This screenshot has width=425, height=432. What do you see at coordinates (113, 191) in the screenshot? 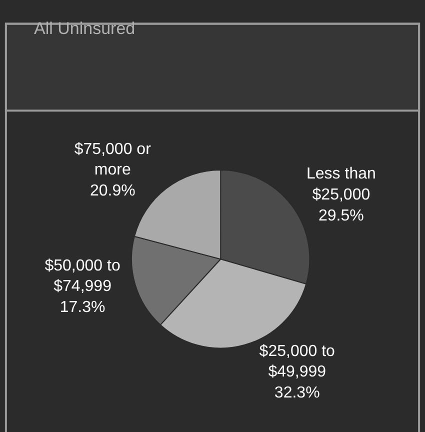
I see `data-label: 20.9%` at bounding box center [113, 191].